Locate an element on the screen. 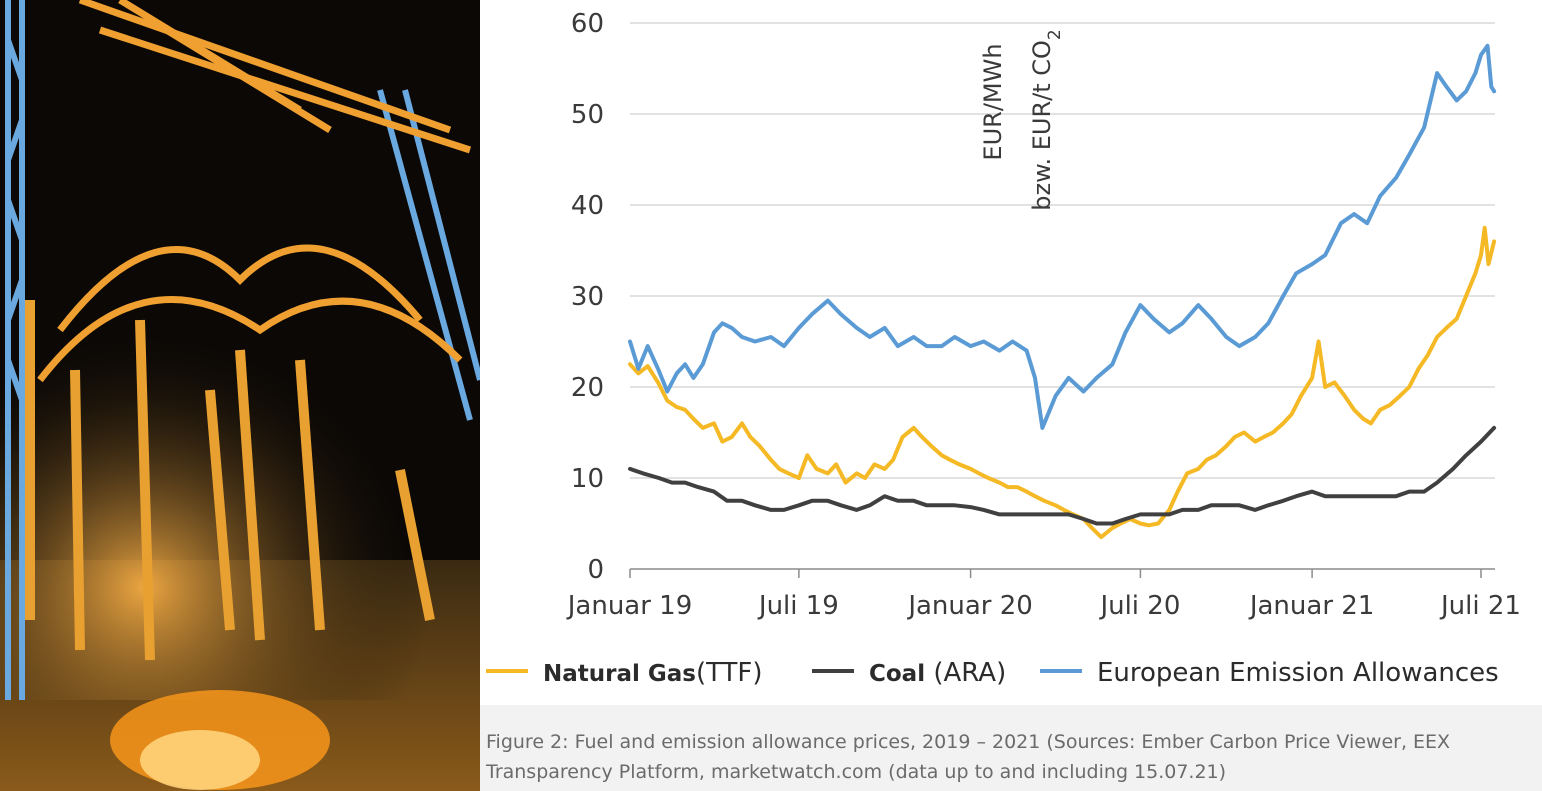 The width and height of the screenshot is (1542, 791). x-tick-label-5: Juli 21 is located at coordinates (1480, 606).